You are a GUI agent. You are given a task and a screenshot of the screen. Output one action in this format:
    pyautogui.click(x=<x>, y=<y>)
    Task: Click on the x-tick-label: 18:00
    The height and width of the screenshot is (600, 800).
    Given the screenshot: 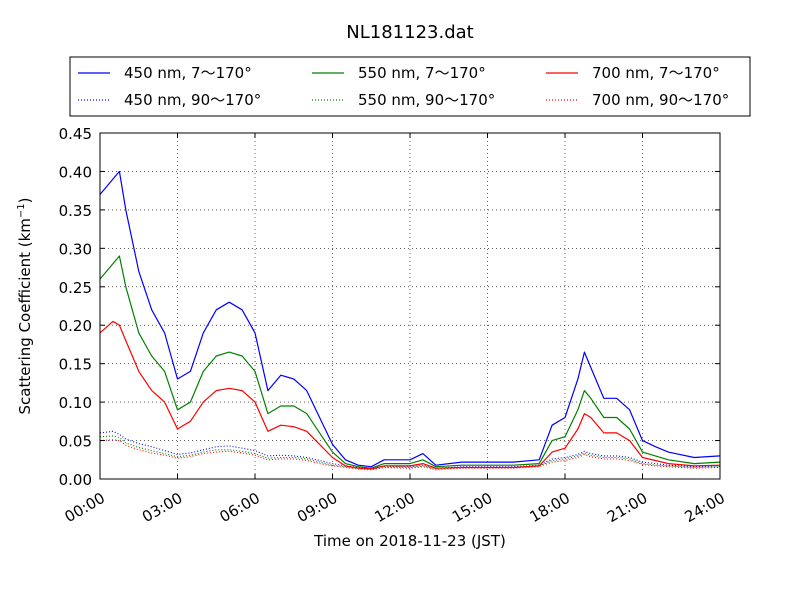 What is the action you would take?
    pyautogui.click(x=550, y=507)
    